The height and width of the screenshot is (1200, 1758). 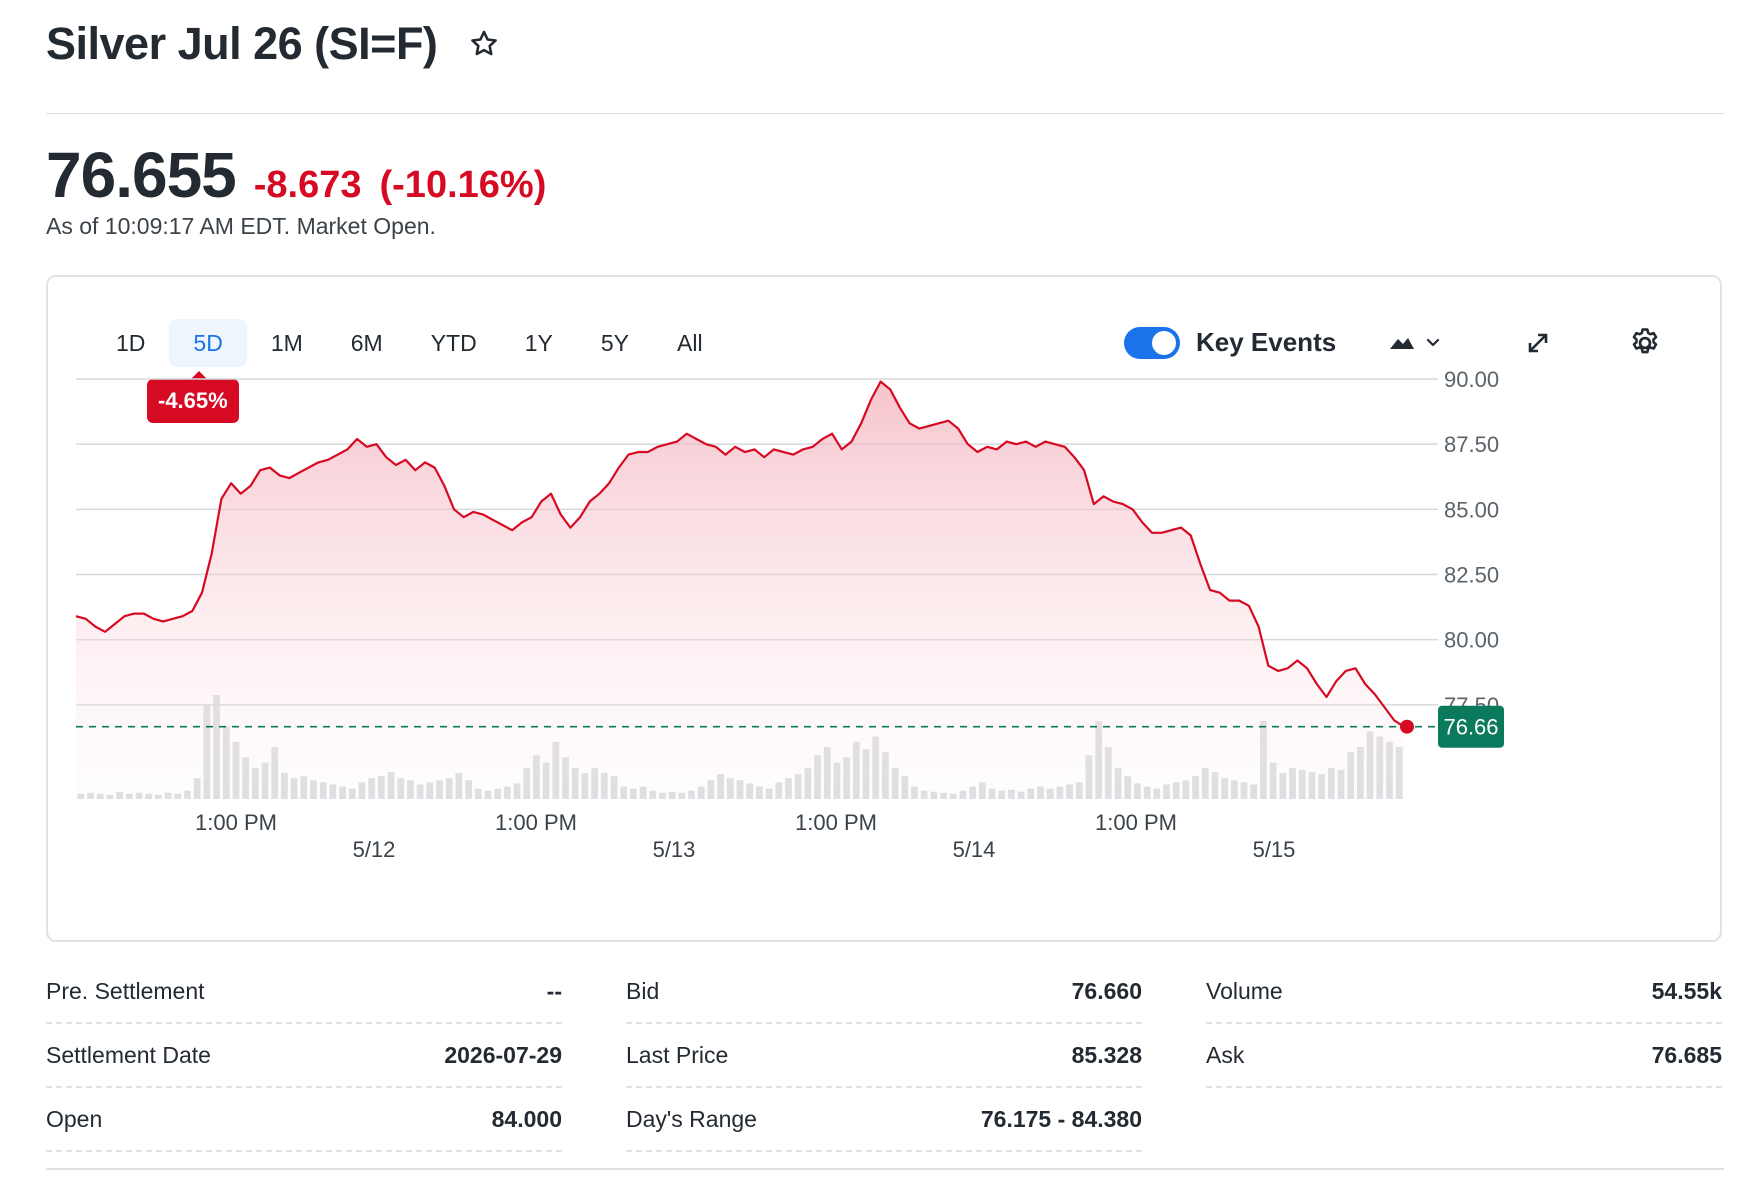 I want to click on stat-row: Open 84.000, so click(x=304, y=1120).